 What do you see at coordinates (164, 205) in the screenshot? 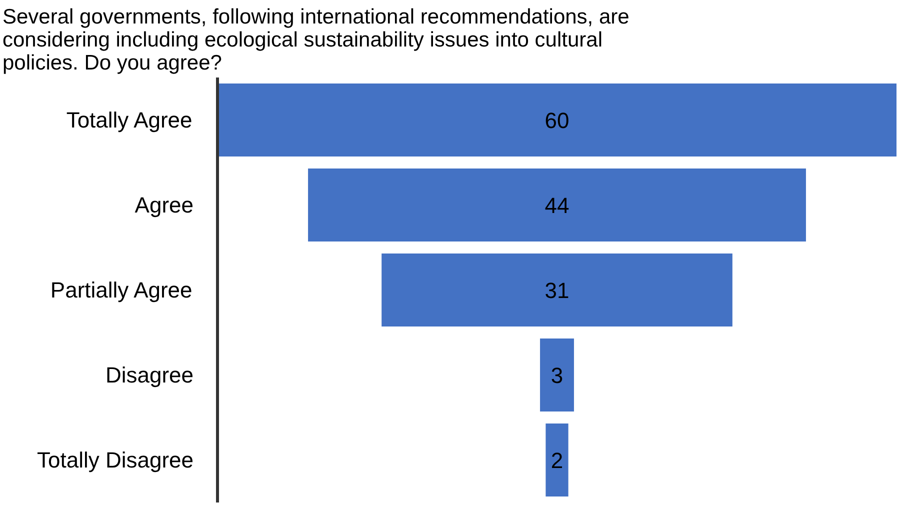
I see `category-label: Agree` at bounding box center [164, 205].